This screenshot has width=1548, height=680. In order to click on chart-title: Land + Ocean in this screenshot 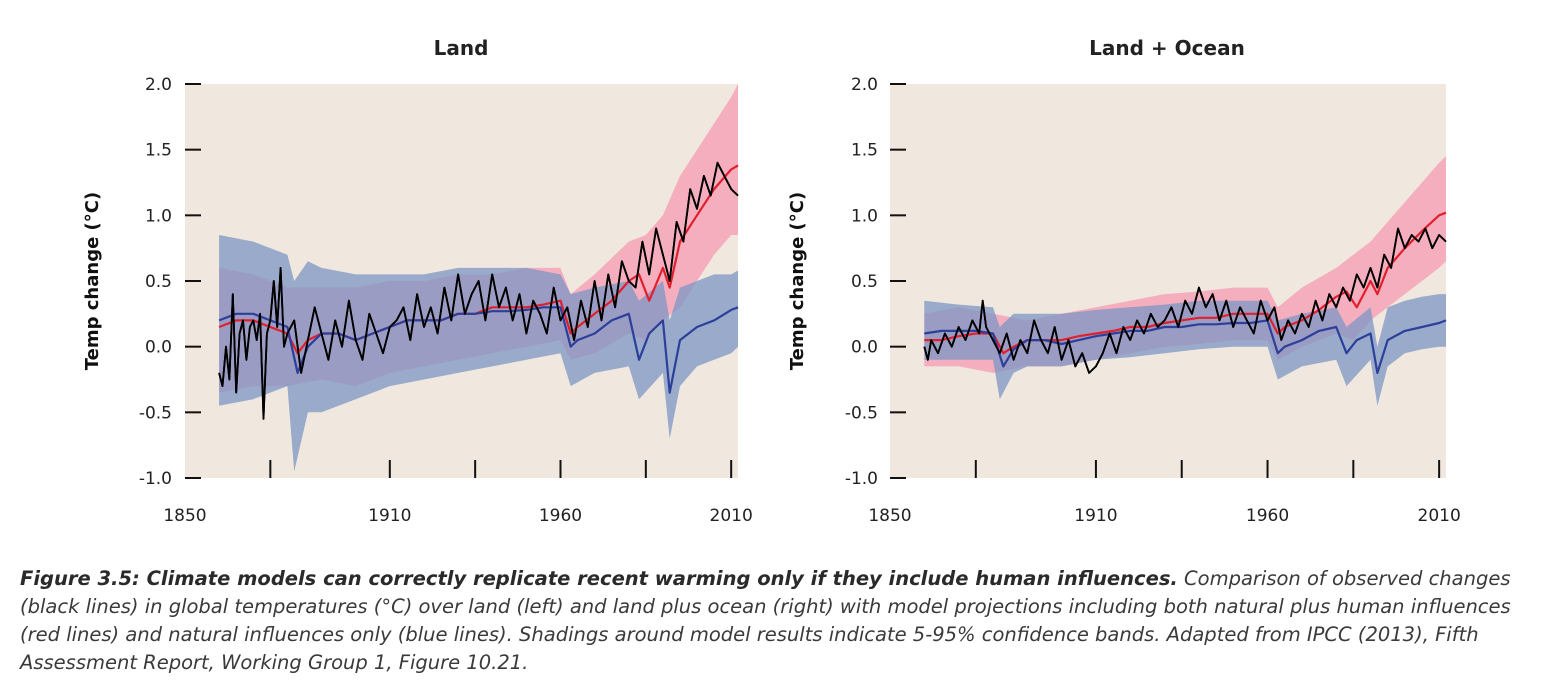, I will do `click(1167, 48)`.